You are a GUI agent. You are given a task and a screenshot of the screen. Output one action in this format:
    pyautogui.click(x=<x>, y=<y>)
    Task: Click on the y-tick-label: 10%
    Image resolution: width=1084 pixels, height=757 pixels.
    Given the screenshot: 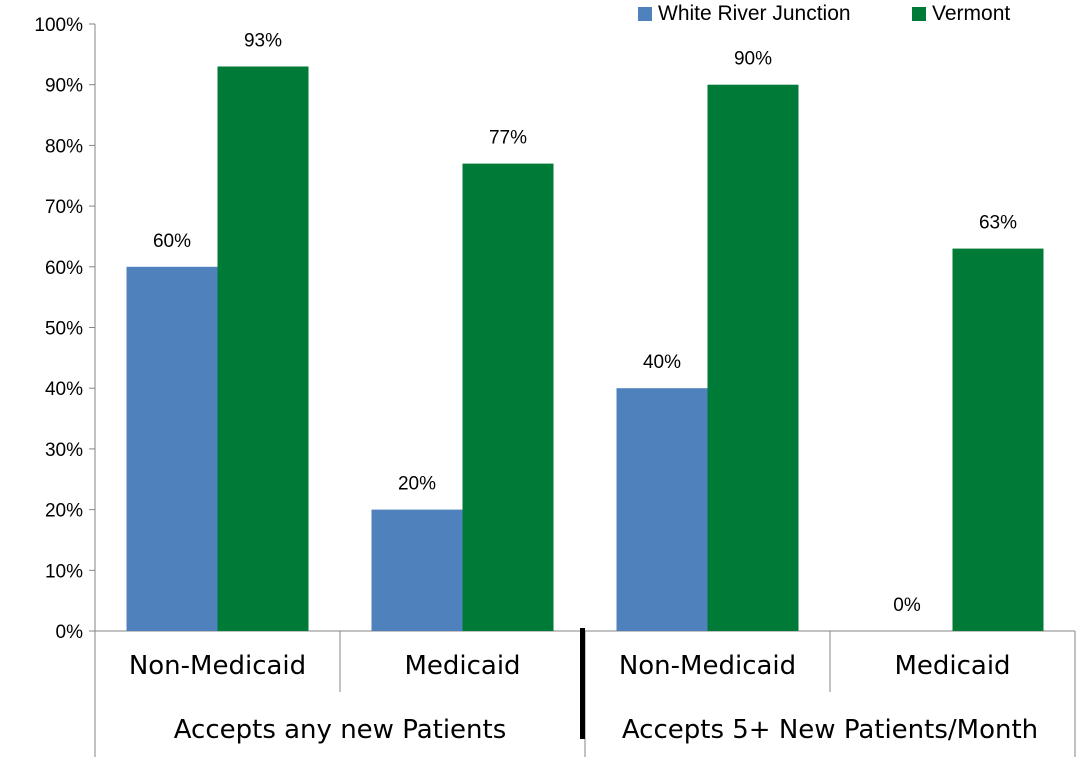 What is the action you would take?
    pyautogui.click(x=64, y=571)
    